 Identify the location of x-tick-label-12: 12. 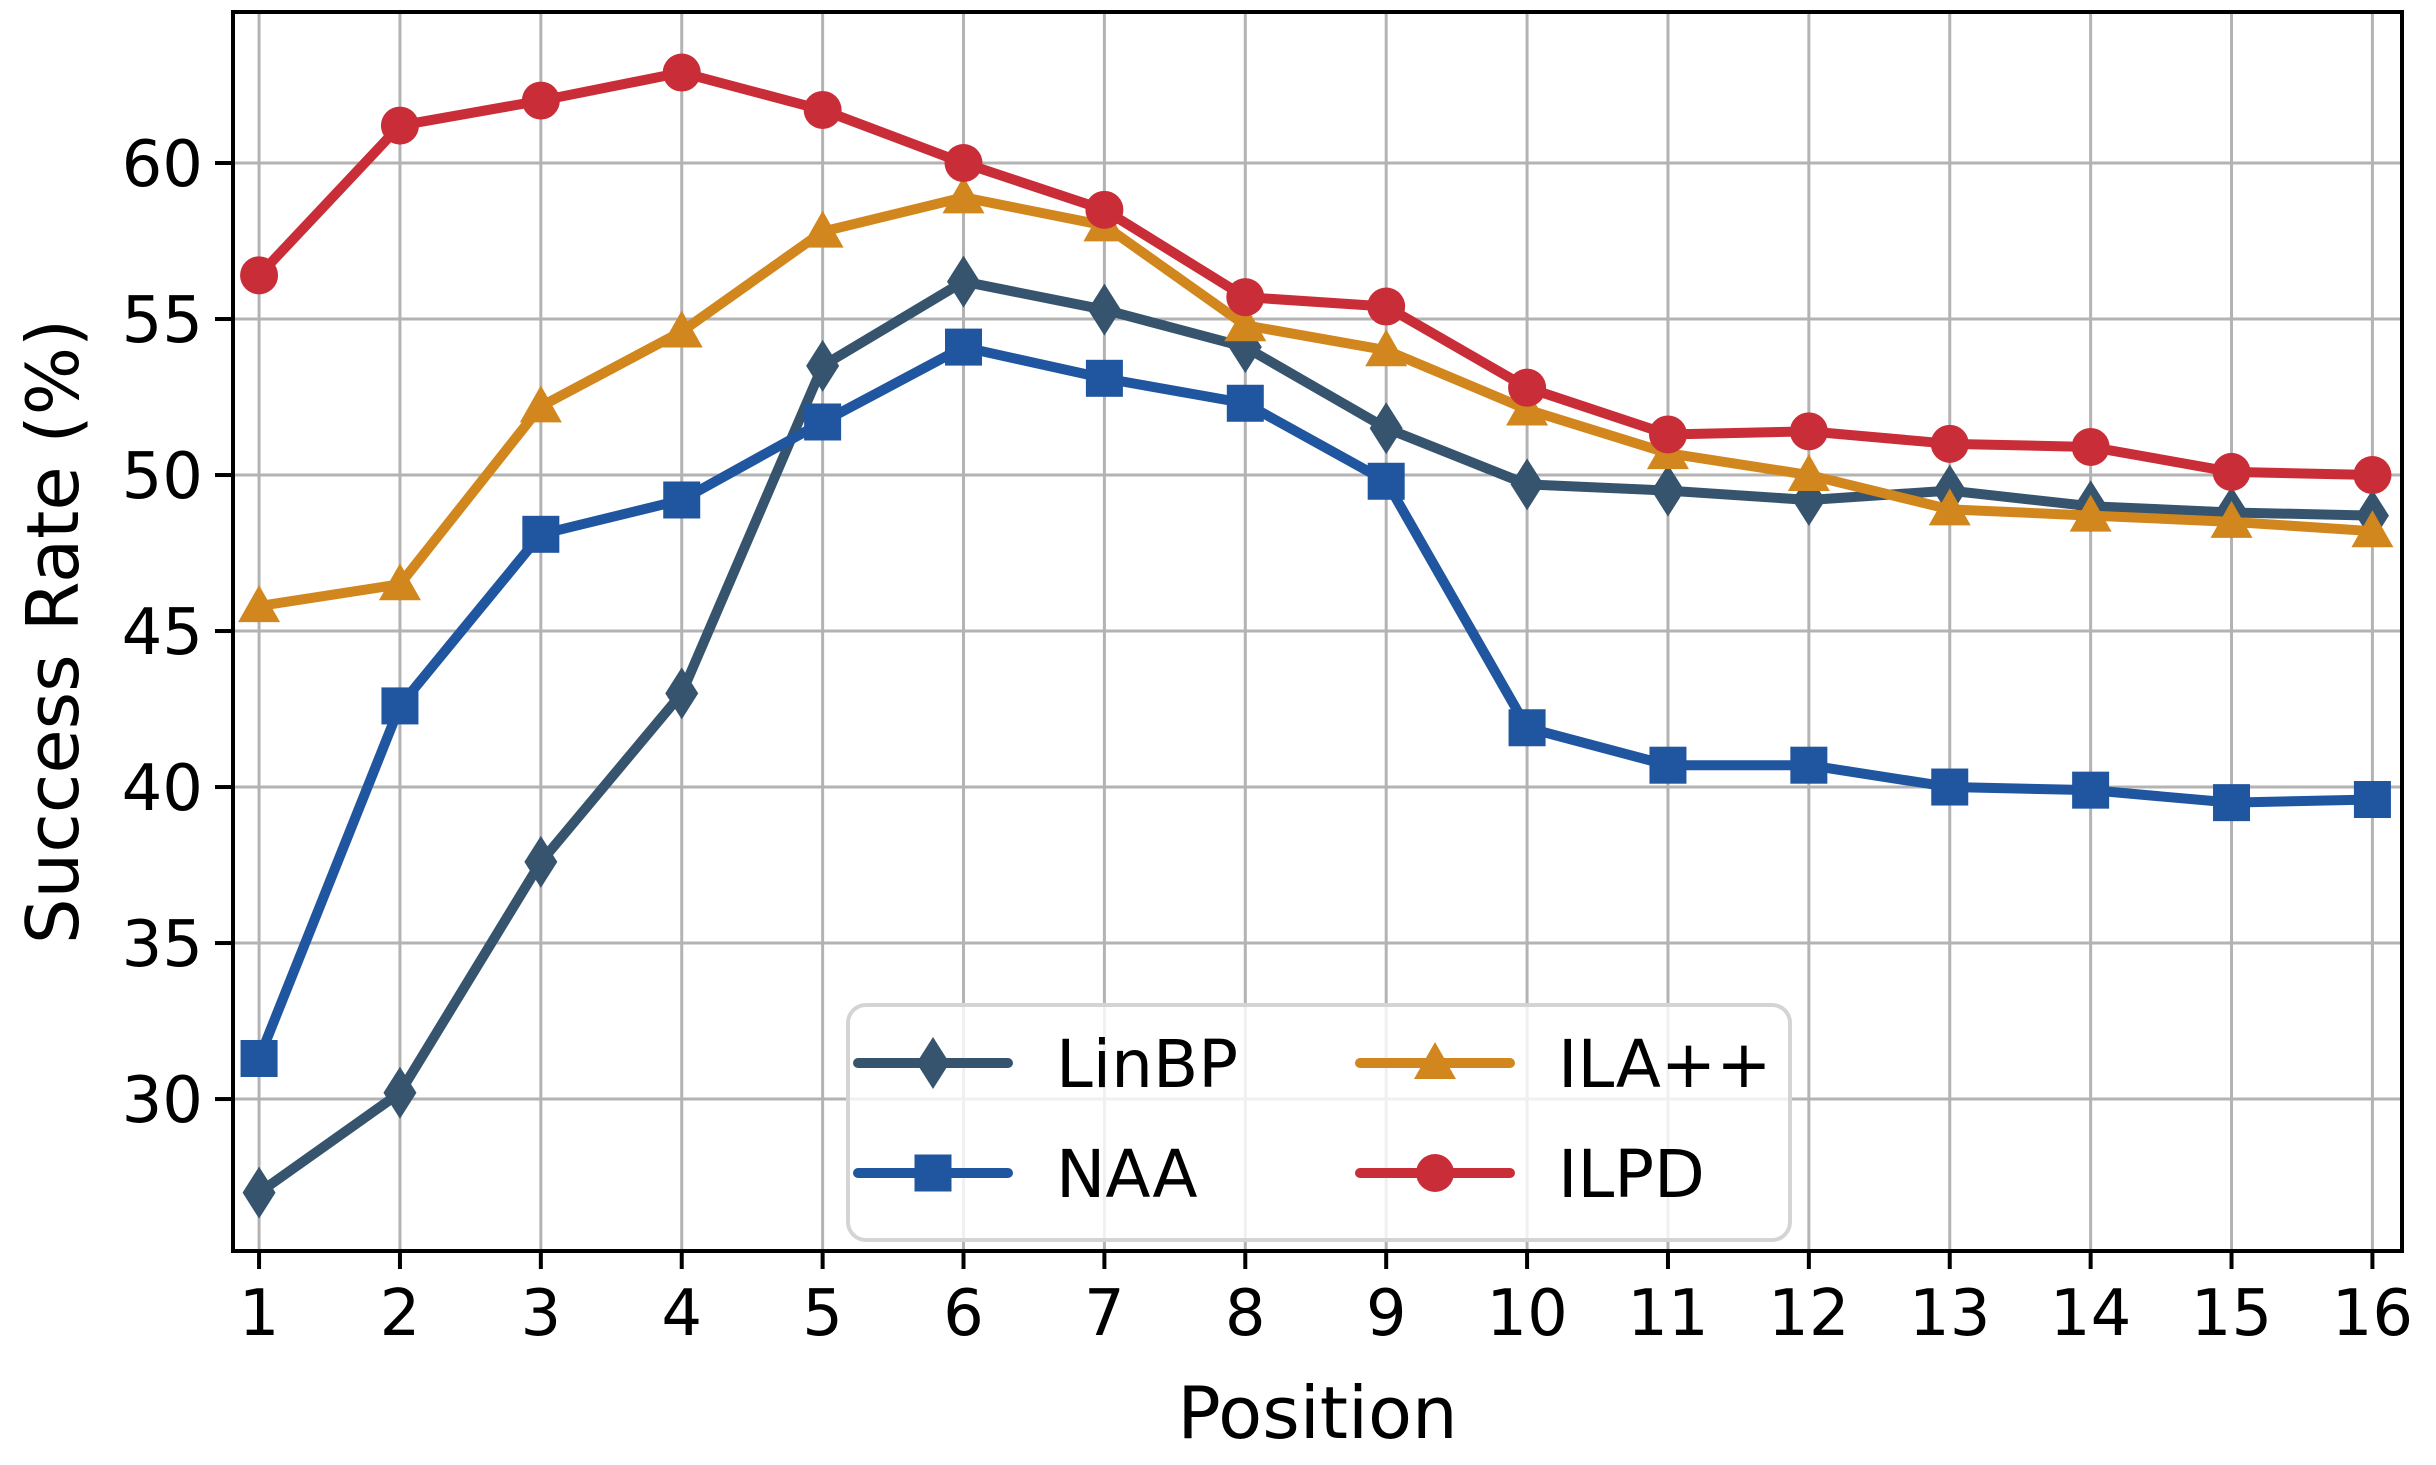
(1808, 1314).